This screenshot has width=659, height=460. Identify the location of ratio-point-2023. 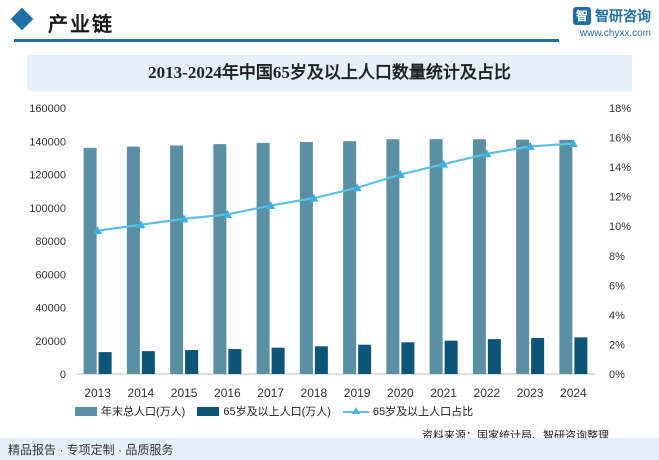
(530, 145).